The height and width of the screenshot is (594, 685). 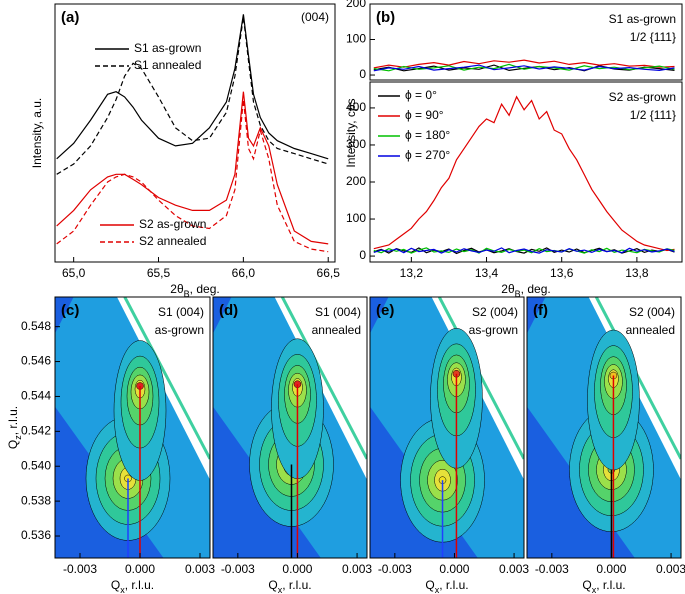 I want to click on annotation: S2 as-grown, so click(x=642, y=97).